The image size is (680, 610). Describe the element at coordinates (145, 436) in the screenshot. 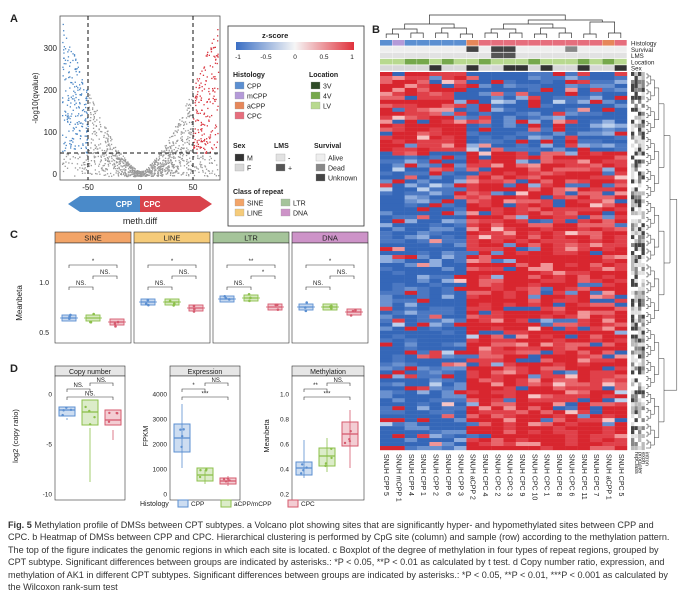

I see `subplot-ylabel: FPKM` at that location.